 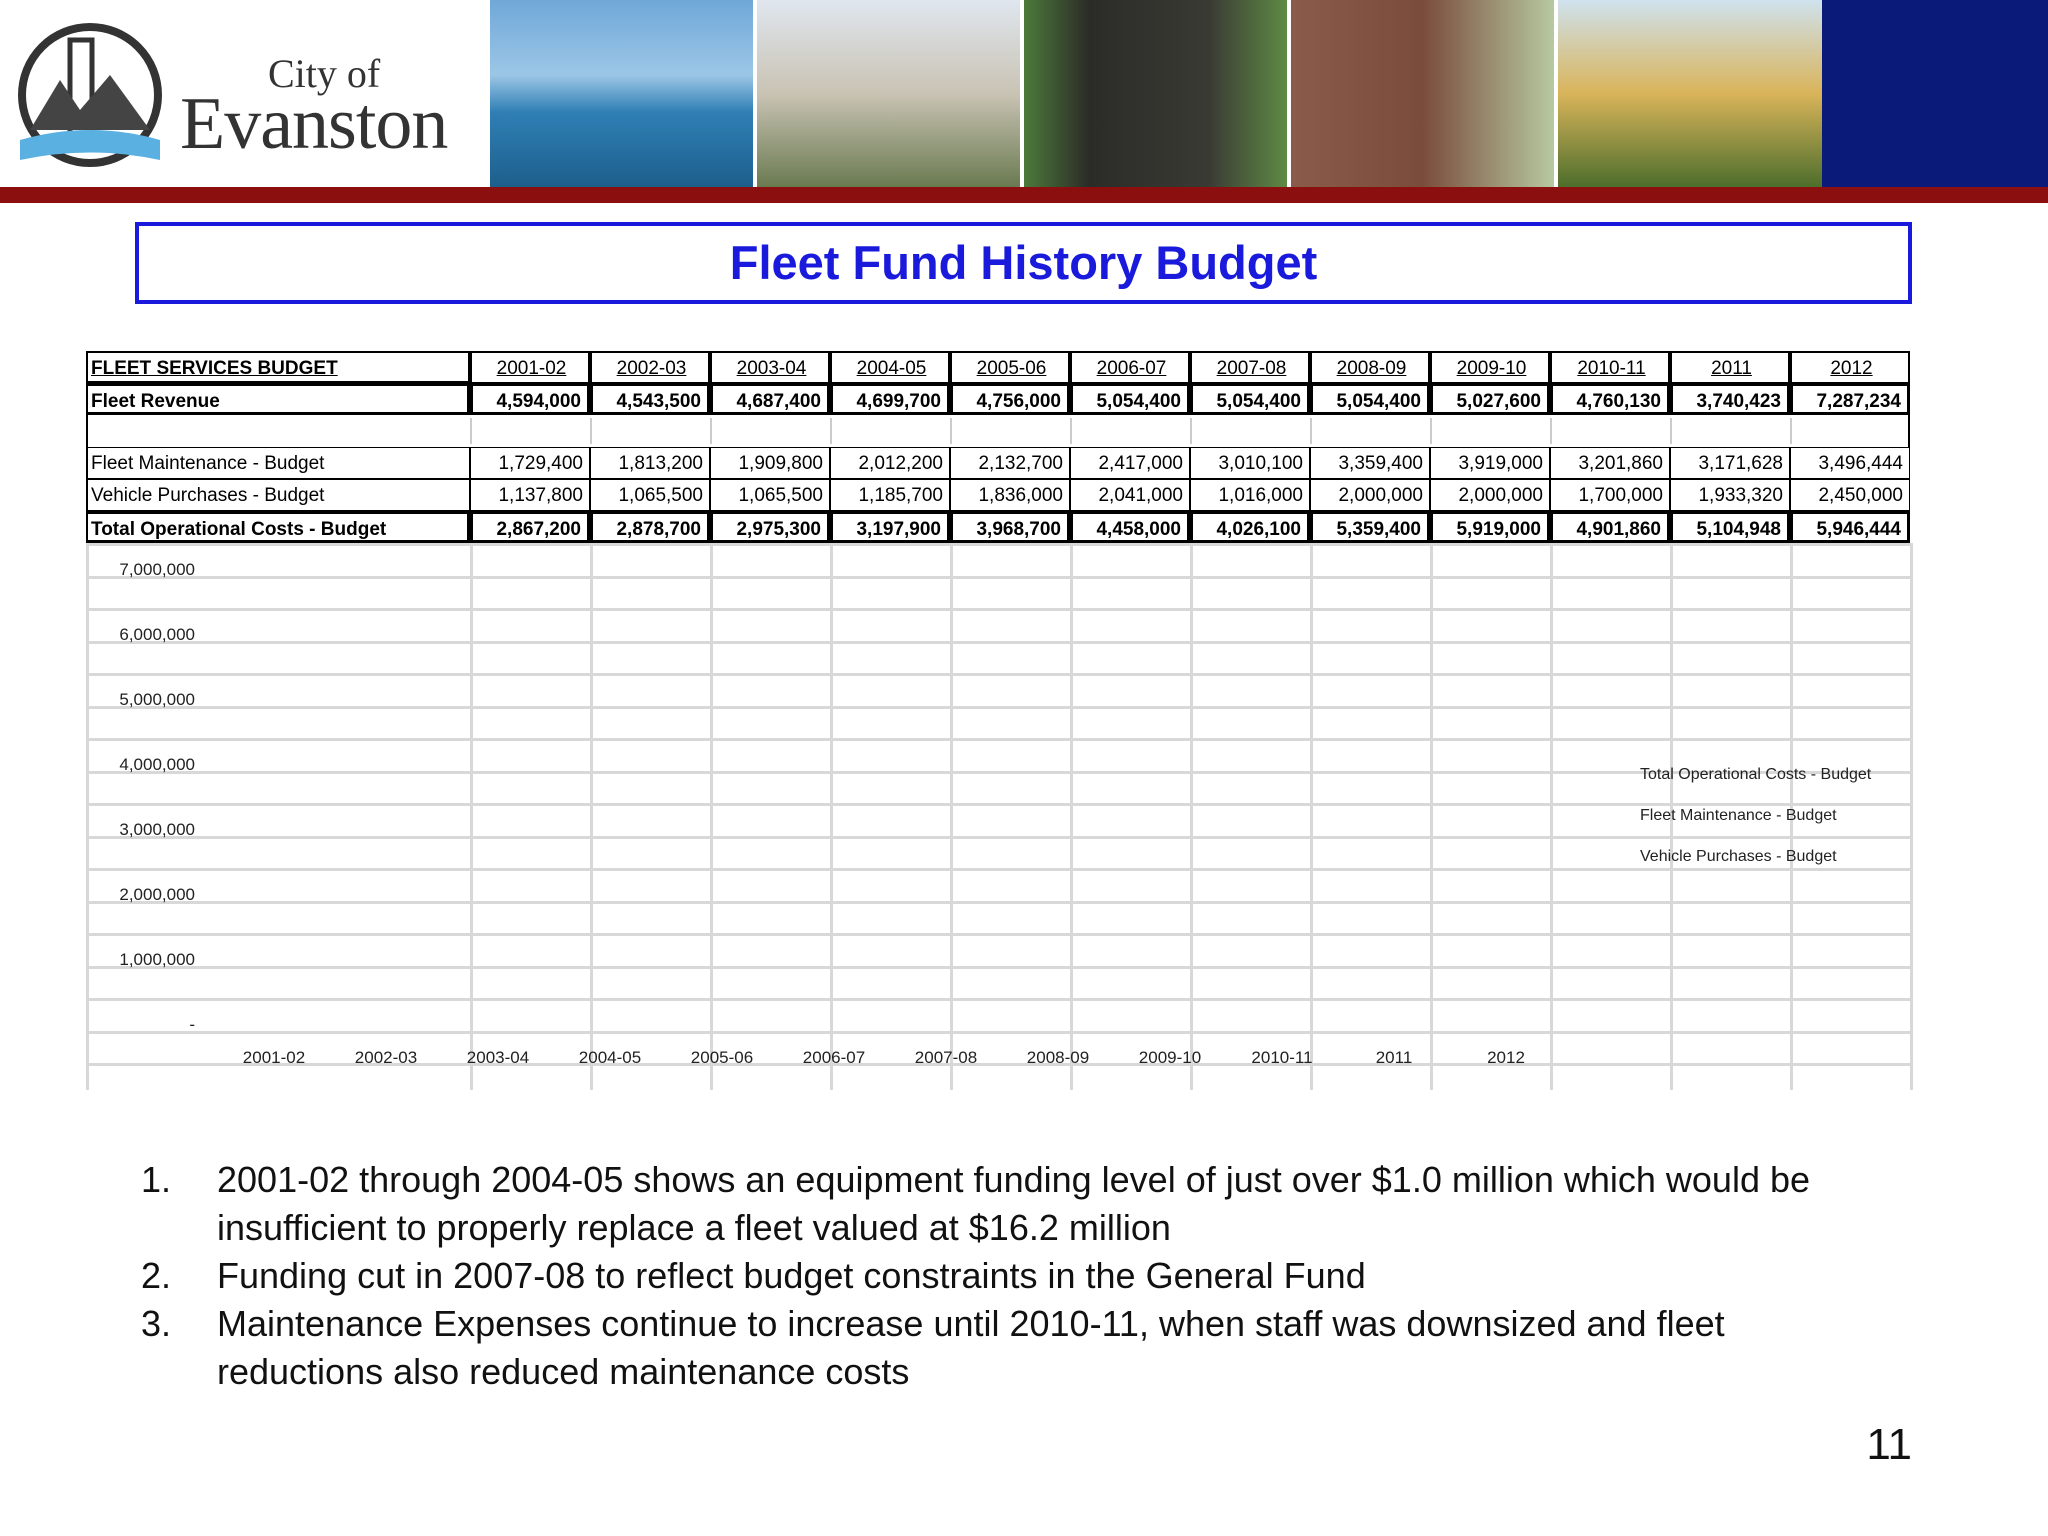 What do you see at coordinates (157, 634) in the screenshot?
I see `y-axis-label: 6,000,000` at bounding box center [157, 634].